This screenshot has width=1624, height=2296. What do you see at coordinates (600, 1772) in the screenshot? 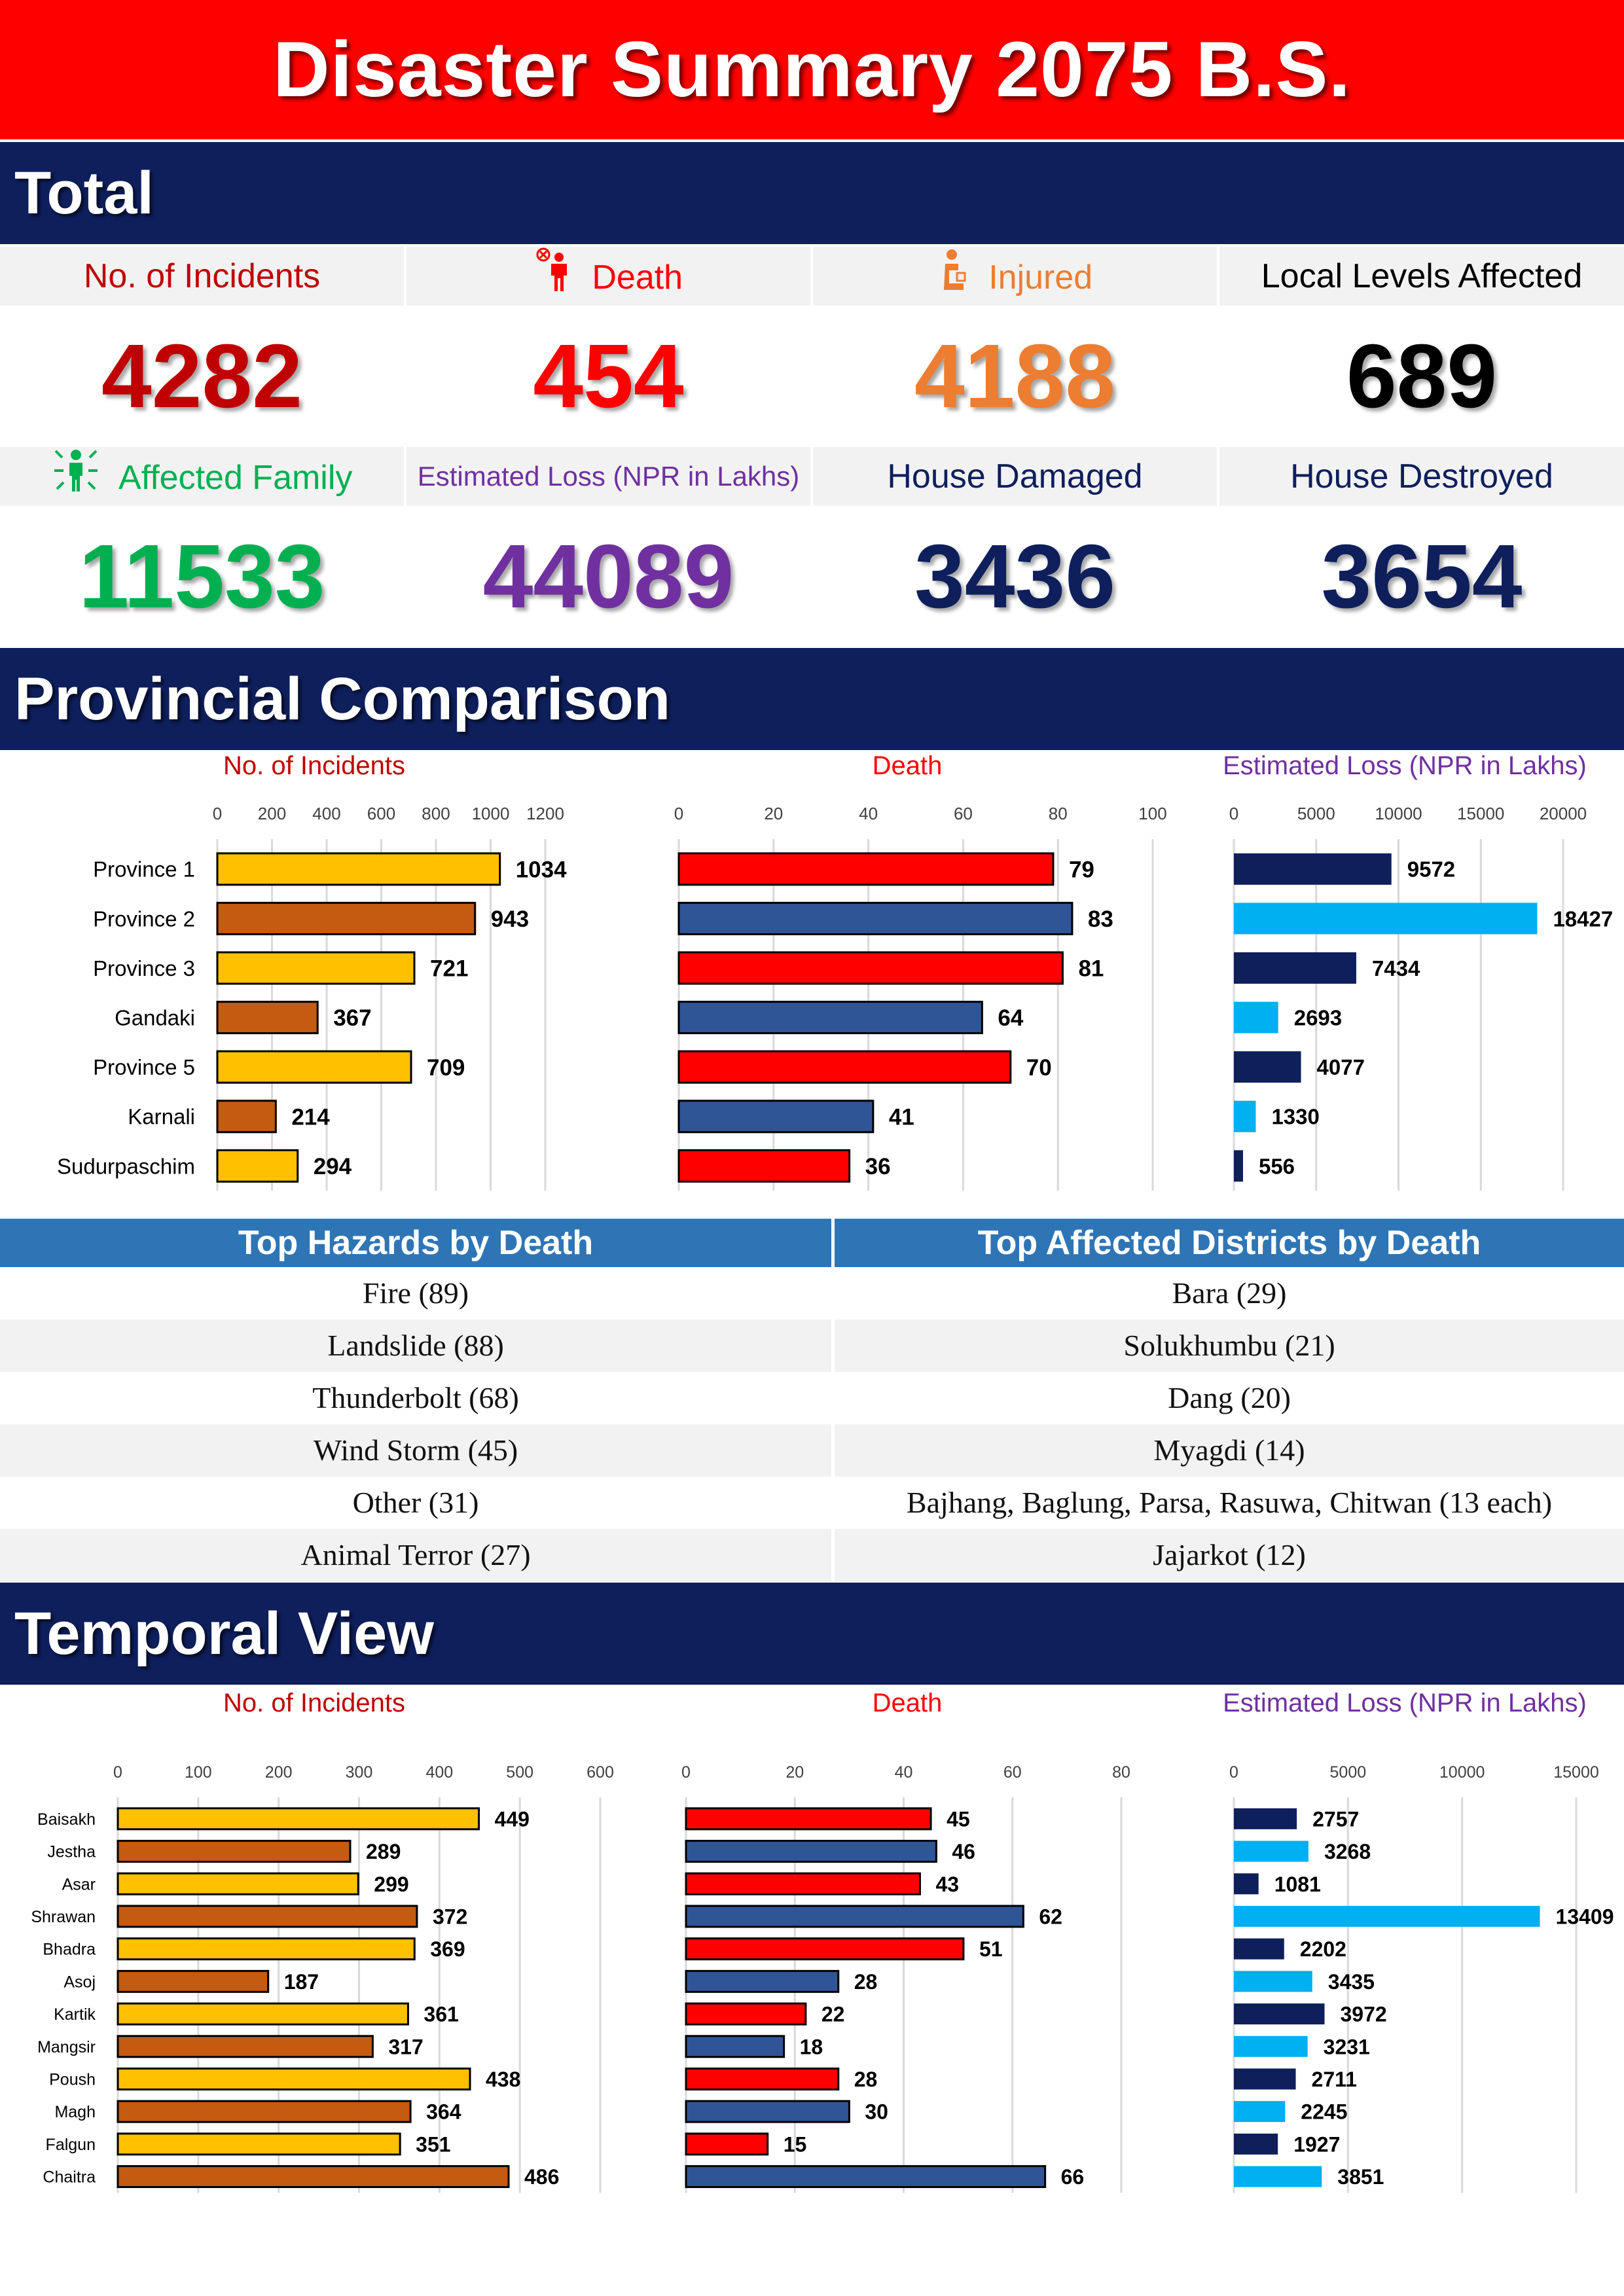
I see `tick-label: 600` at bounding box center [600, 1772].